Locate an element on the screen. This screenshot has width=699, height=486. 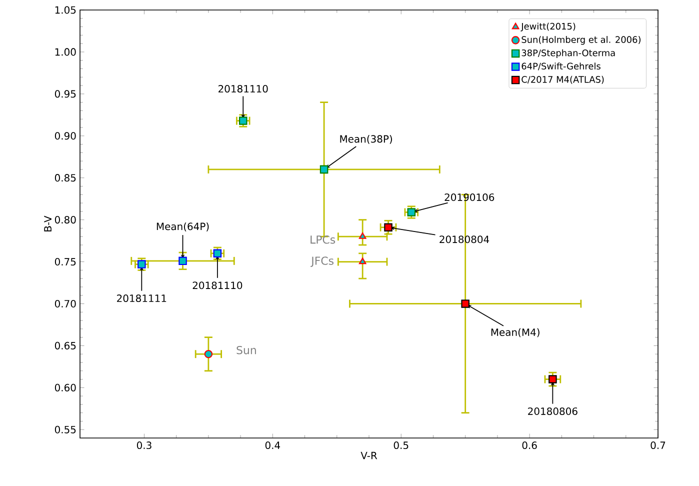
y-tick-label: 0.70 is located at coordinates (65, 304).